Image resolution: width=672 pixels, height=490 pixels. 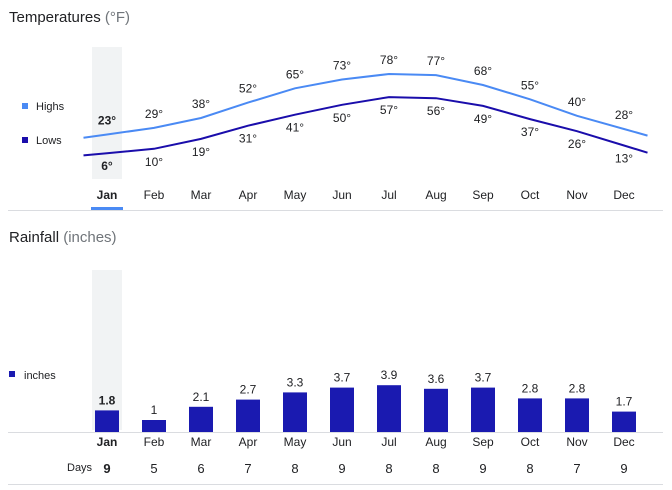 What do you see at coordinates (248, 390) in the screenshot?
I see `rainfall-value-apr: 2.7` at bounding box center [248, 390].